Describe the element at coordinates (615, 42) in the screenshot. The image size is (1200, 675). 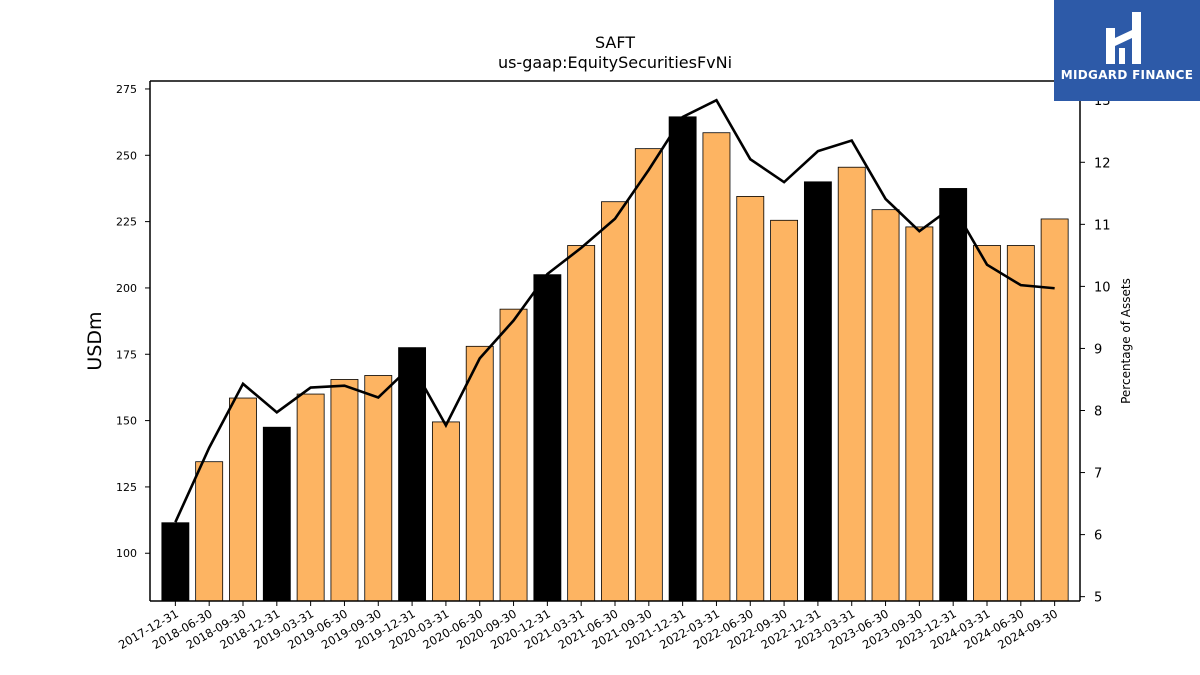
I see `chart-title: SAFT` at that location.